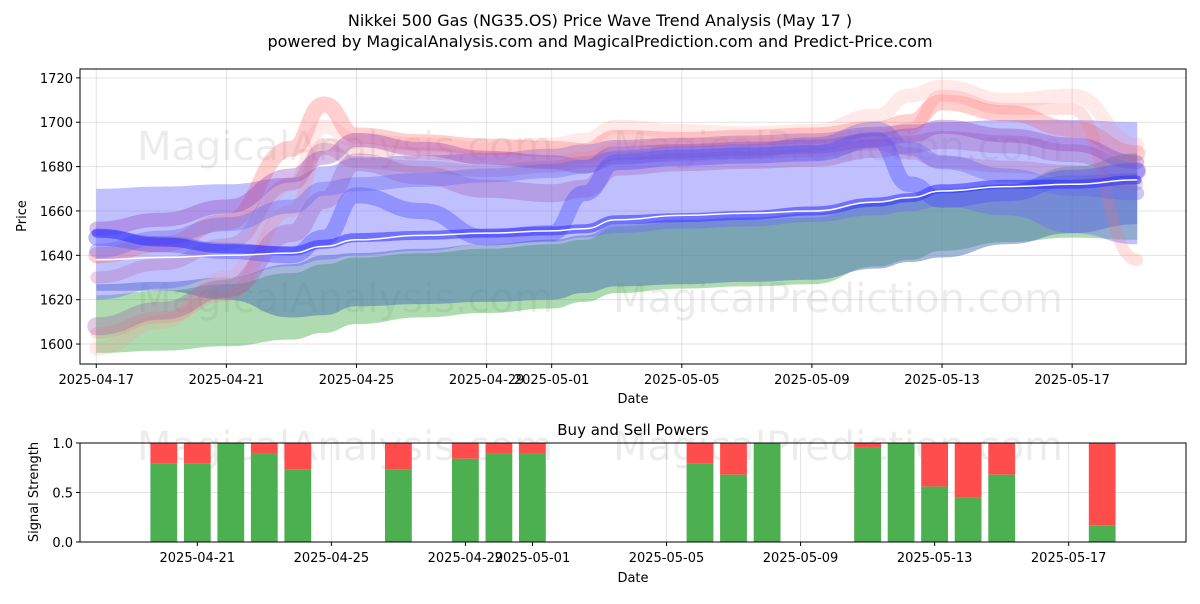 This screenshot has width=1200, height=604. What do you see at coordinates (942, 380) in the screenshot?
I see `price-xtick-label-7: 2025-05-13` at bounding box center [942, 380].